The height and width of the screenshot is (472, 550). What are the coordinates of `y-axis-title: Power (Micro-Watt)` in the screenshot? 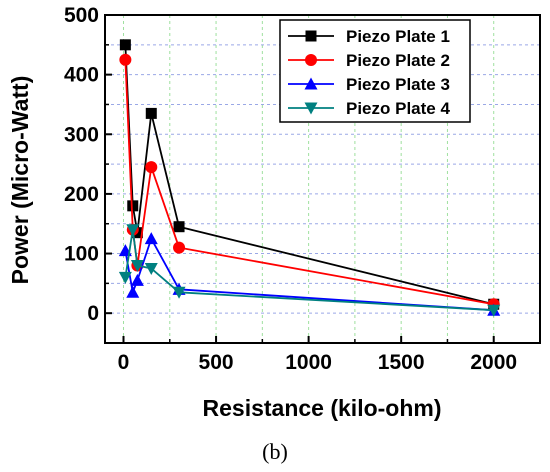 It's located at (20, 180).